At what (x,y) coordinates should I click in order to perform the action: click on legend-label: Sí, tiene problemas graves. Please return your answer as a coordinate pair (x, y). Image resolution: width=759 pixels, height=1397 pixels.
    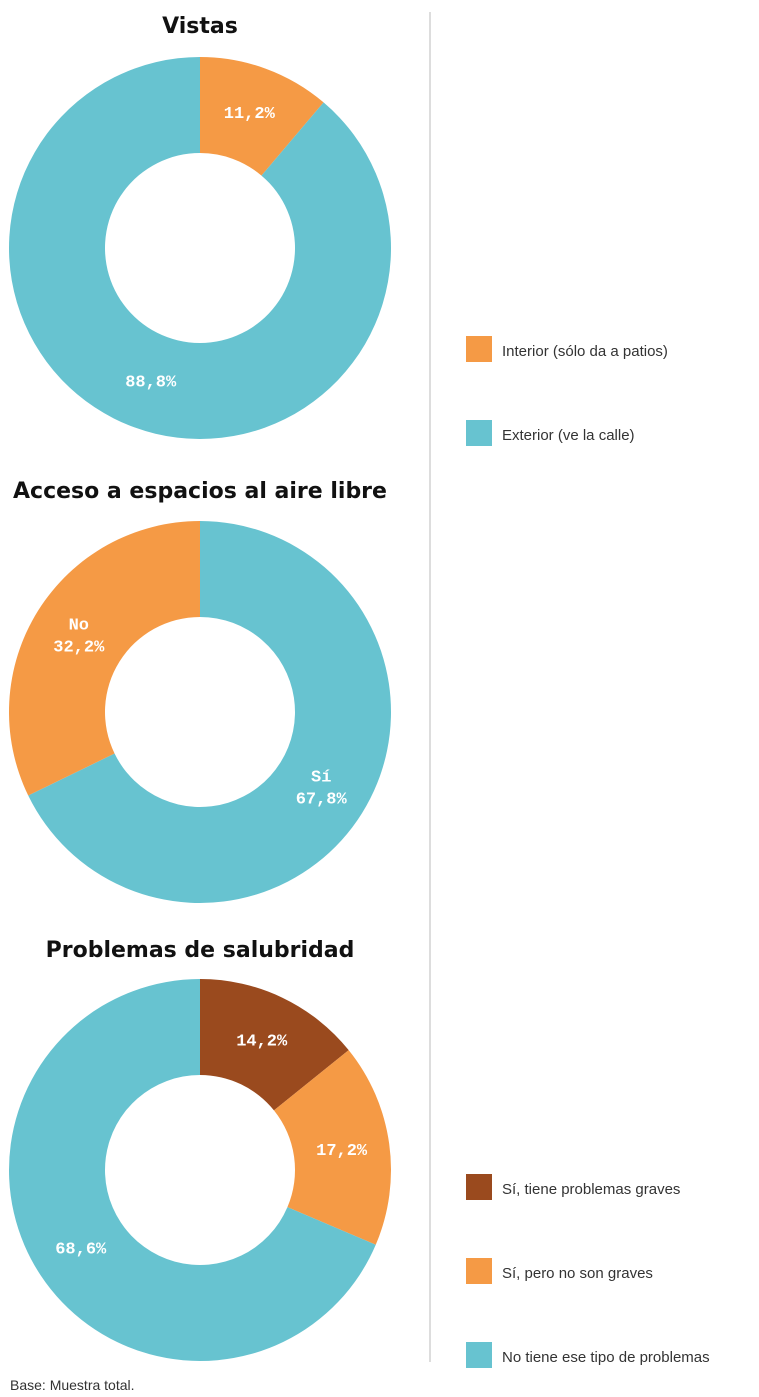
    Looking at the image, I should click on (591, 1189).